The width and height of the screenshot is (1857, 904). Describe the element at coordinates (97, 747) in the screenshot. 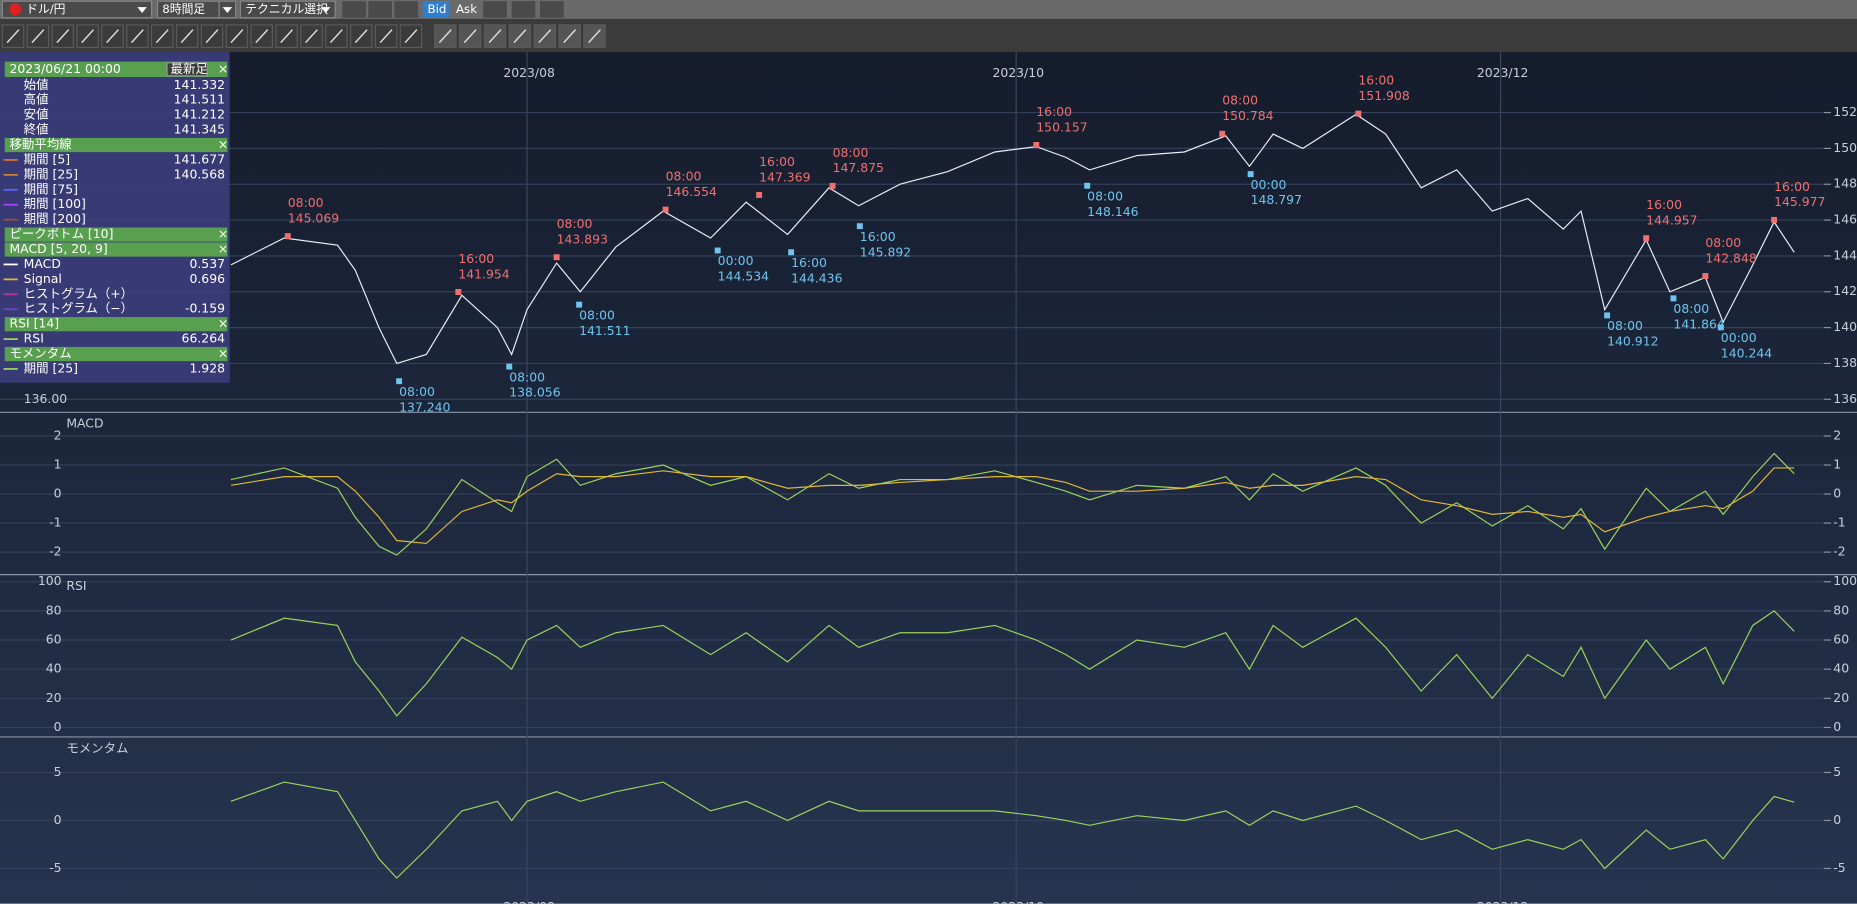

I see `pane-title: モメンタム` at that location.